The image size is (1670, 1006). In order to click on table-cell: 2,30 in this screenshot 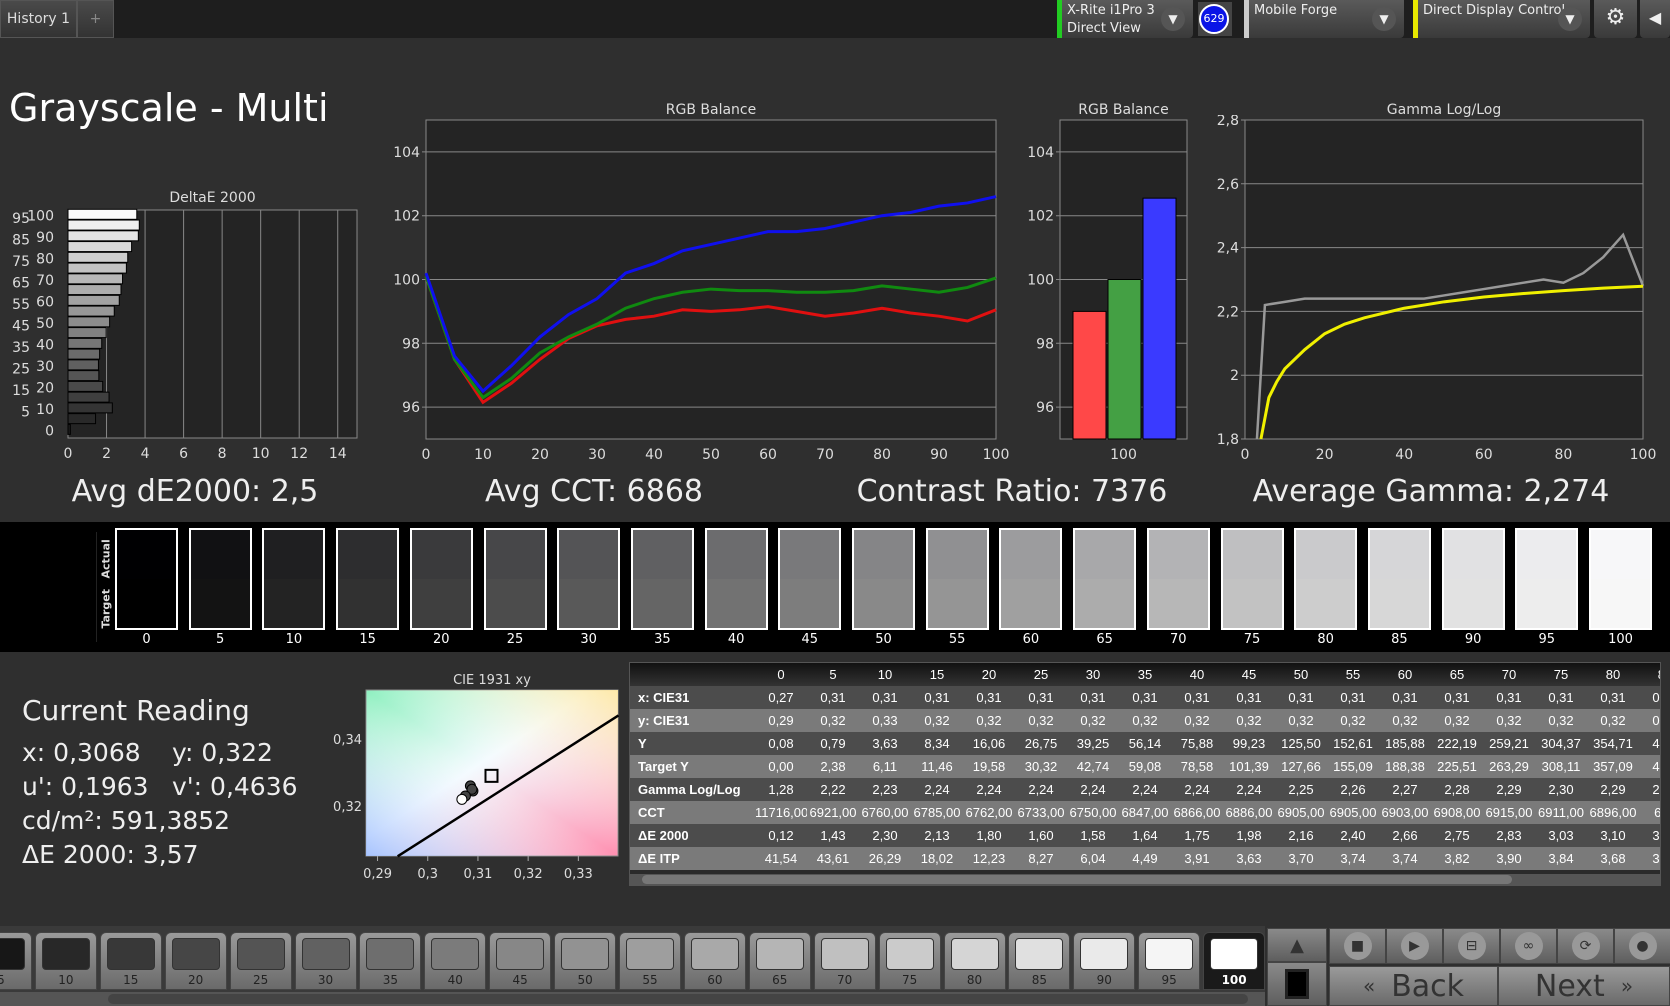, I will do `click(885, 835)`.